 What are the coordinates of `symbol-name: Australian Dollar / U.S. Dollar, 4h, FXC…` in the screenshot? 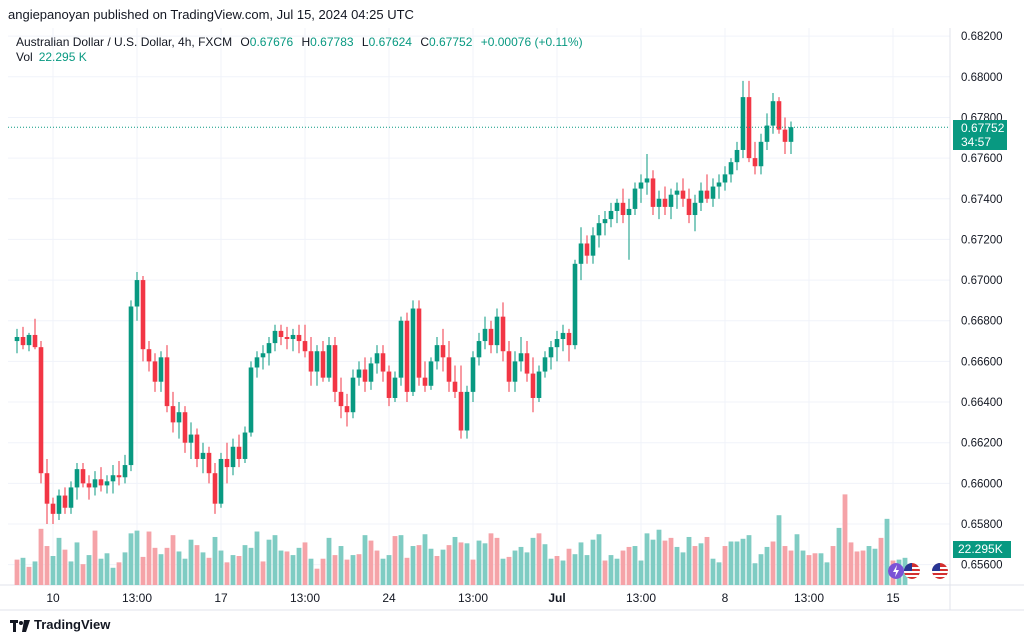 It's located at (124, 42).